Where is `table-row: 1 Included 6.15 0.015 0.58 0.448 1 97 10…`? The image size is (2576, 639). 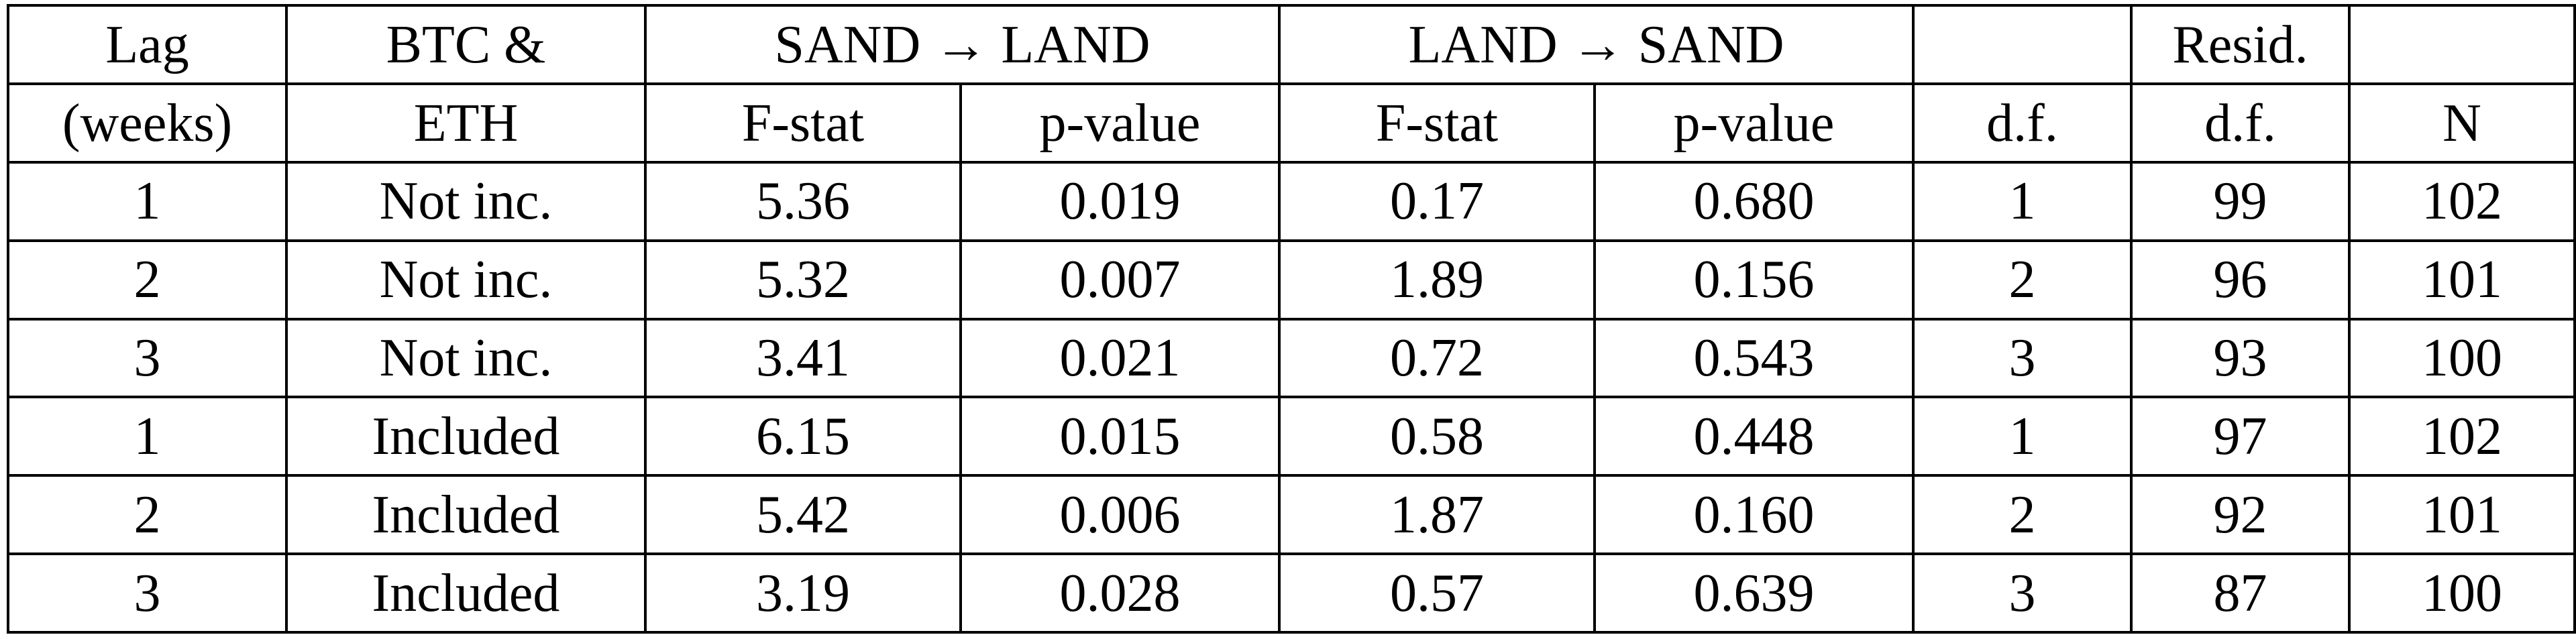 table-row: 1 Included 6.15 0.015 0.58 0.448 1 97 10… is located at coordinates (1291, 436).